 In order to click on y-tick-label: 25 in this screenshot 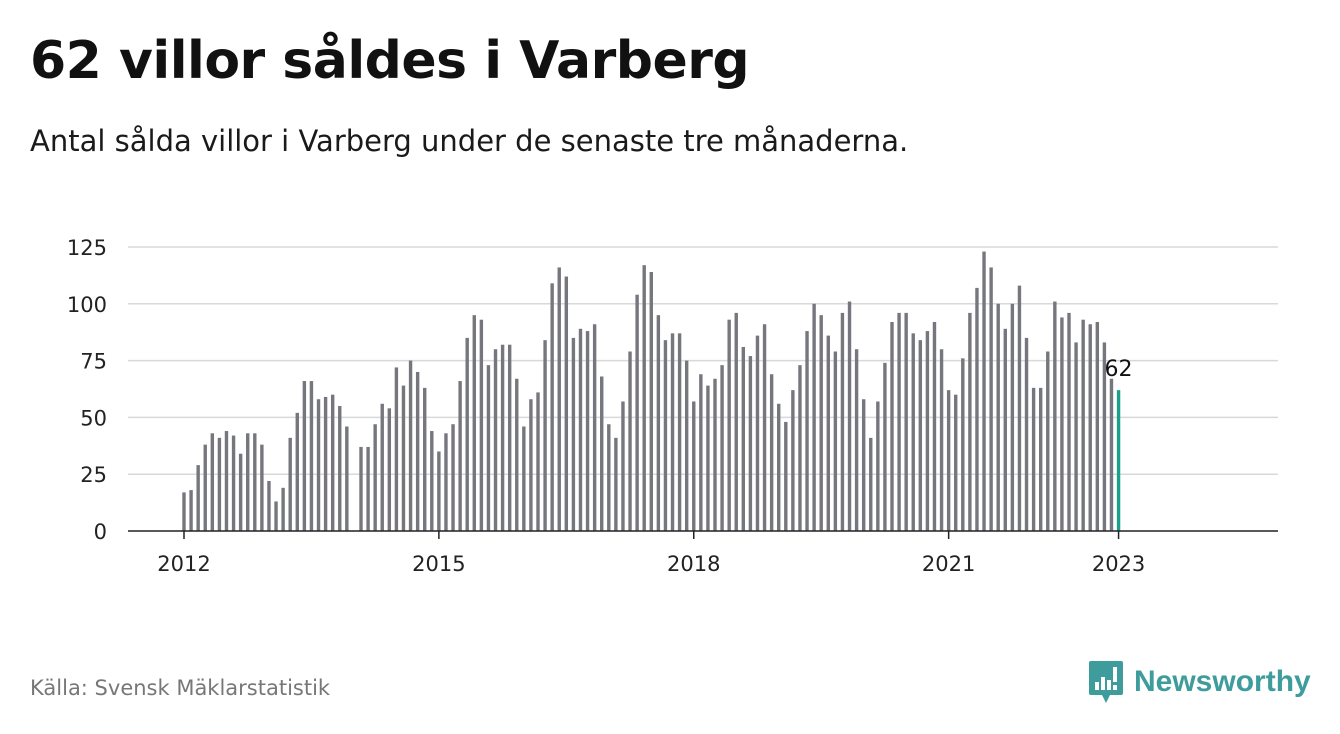, I will do `click(93, 475)`.